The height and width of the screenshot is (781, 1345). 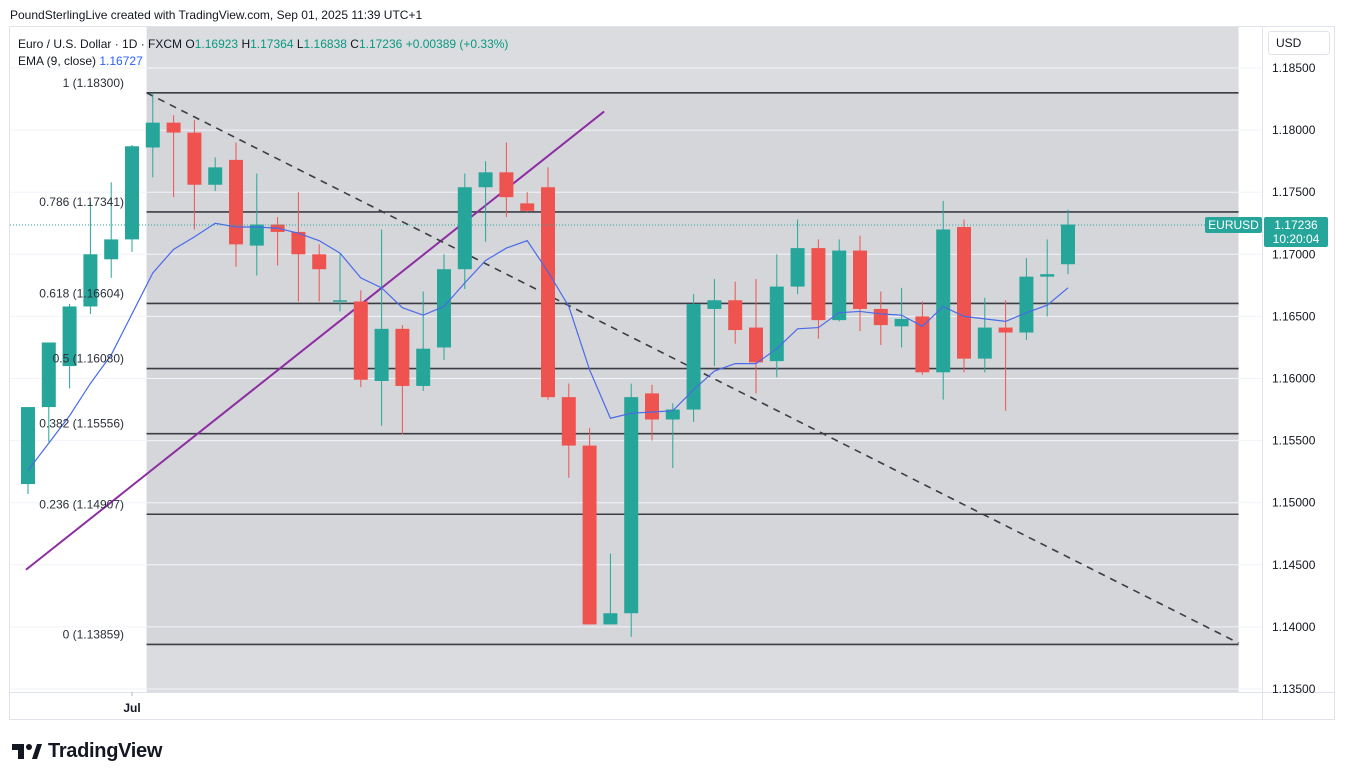 I want to click on fib-level-label: 0.5 (1.16080), so click(x=88, y=359).